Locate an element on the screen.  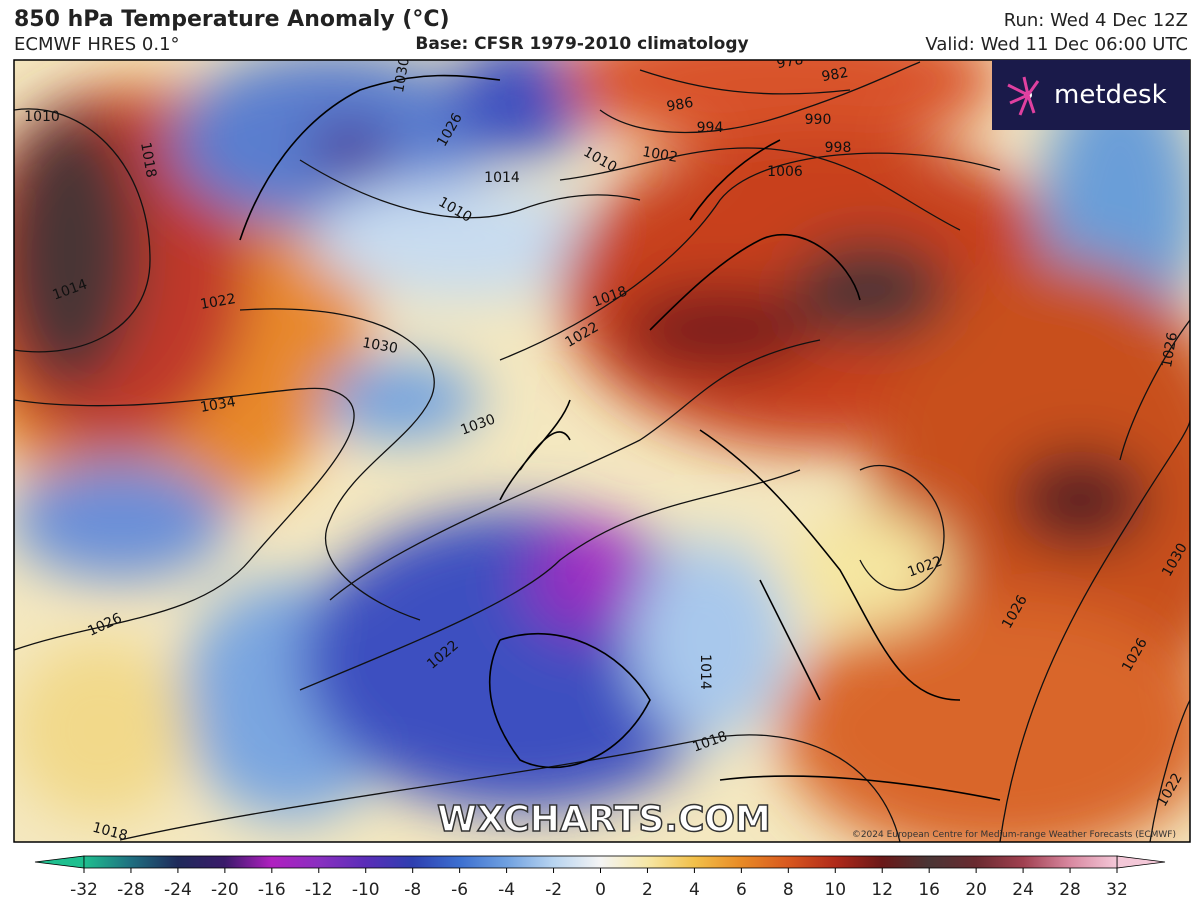
isobar-label: 1002 is located at coordinates (660, 155).